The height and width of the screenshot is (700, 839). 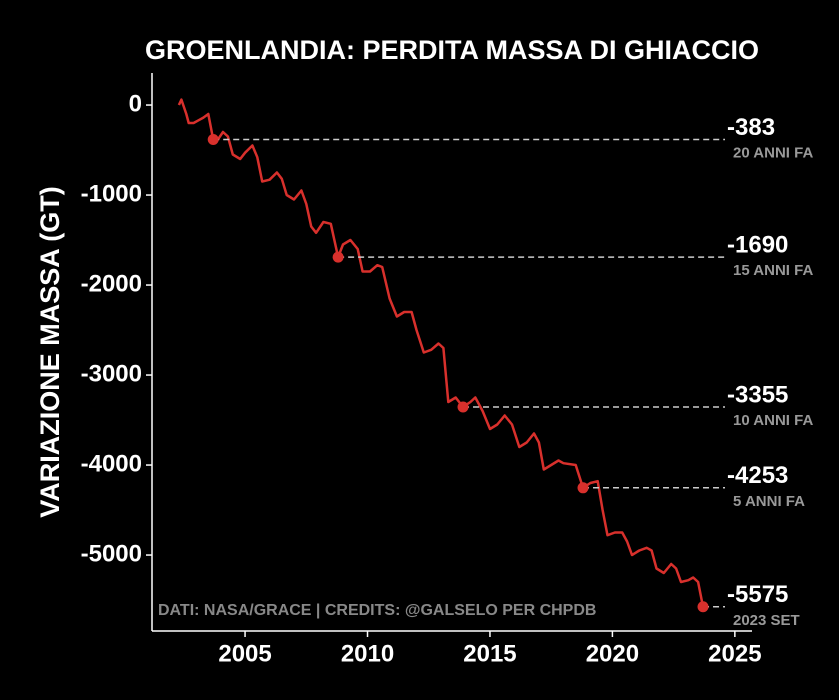 I want to click on annotation-label: 5 ANNI FA, so click(x=769, y=501).